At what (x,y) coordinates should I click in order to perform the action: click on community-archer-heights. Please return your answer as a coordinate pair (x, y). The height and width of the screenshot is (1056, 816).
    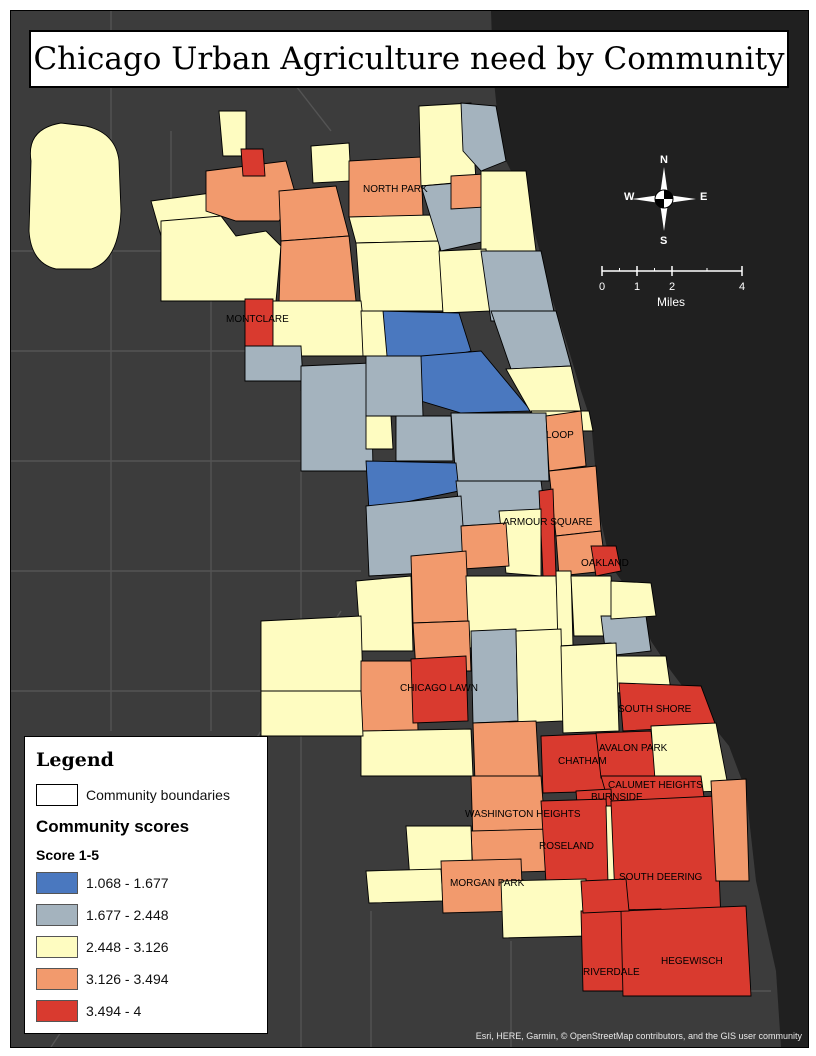
    Looking at the image, I should click on (384, 613).